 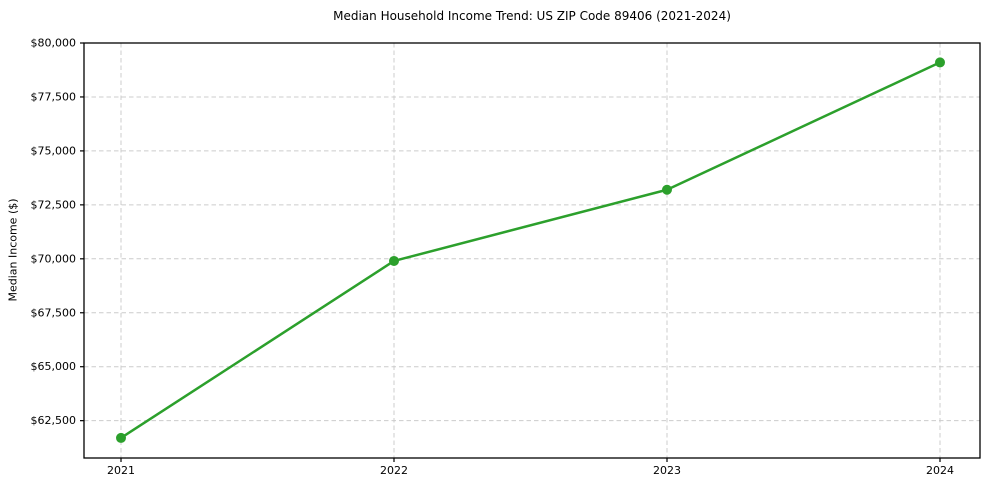 I want to click on x-tick-label: 2021, so click(x=121, y=470).